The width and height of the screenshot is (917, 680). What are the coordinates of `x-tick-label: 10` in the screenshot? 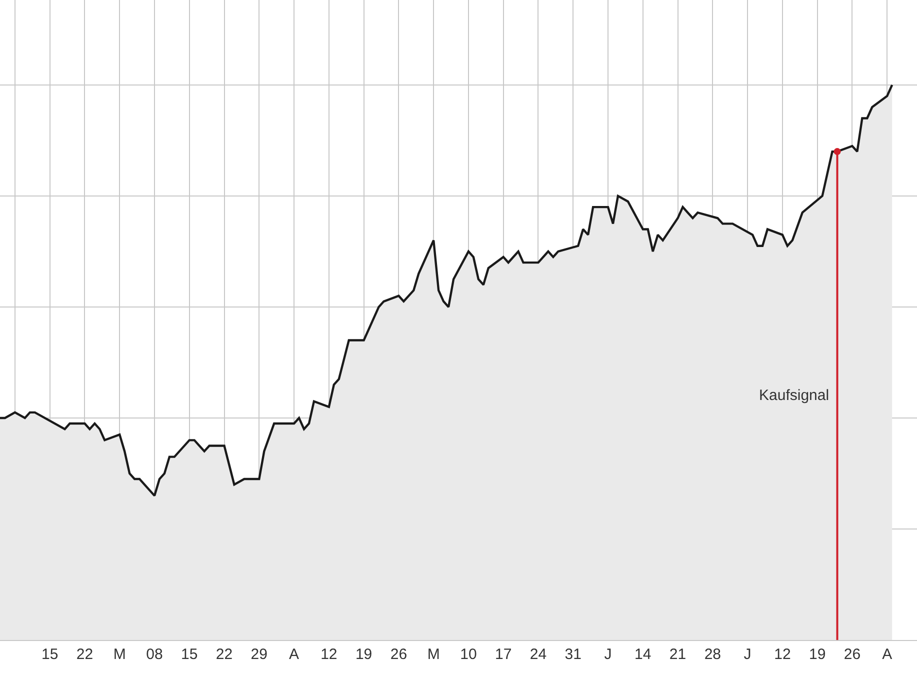 It's located at (468, 654).